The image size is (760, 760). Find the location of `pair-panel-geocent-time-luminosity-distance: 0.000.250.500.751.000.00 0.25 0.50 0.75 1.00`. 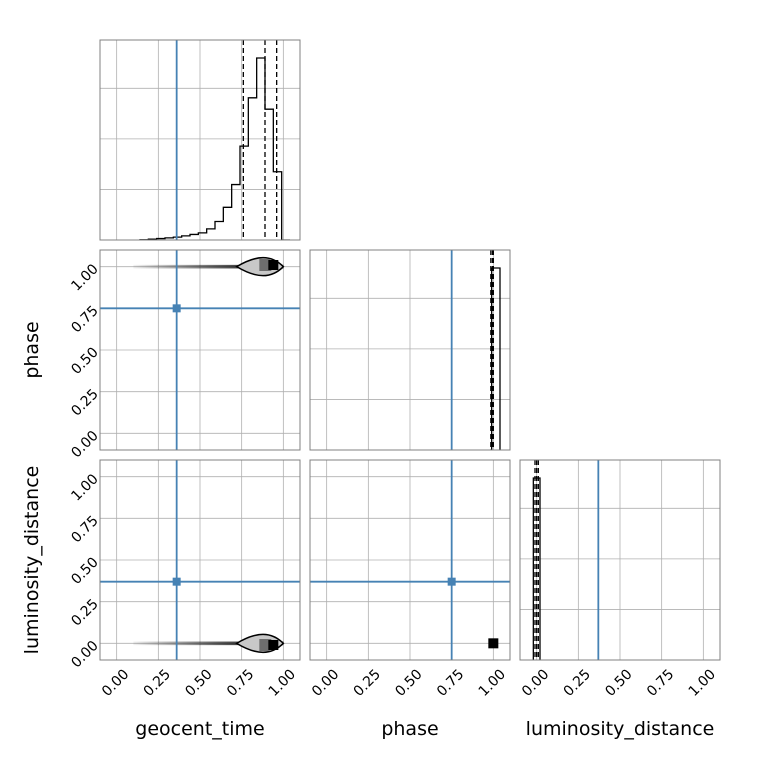

pair-panel-geocent-time-luminosity-distance: 0.000.250.500.751.000.00 0.25 0.50 0.75 1.00 is located at coordinates (184, 579).